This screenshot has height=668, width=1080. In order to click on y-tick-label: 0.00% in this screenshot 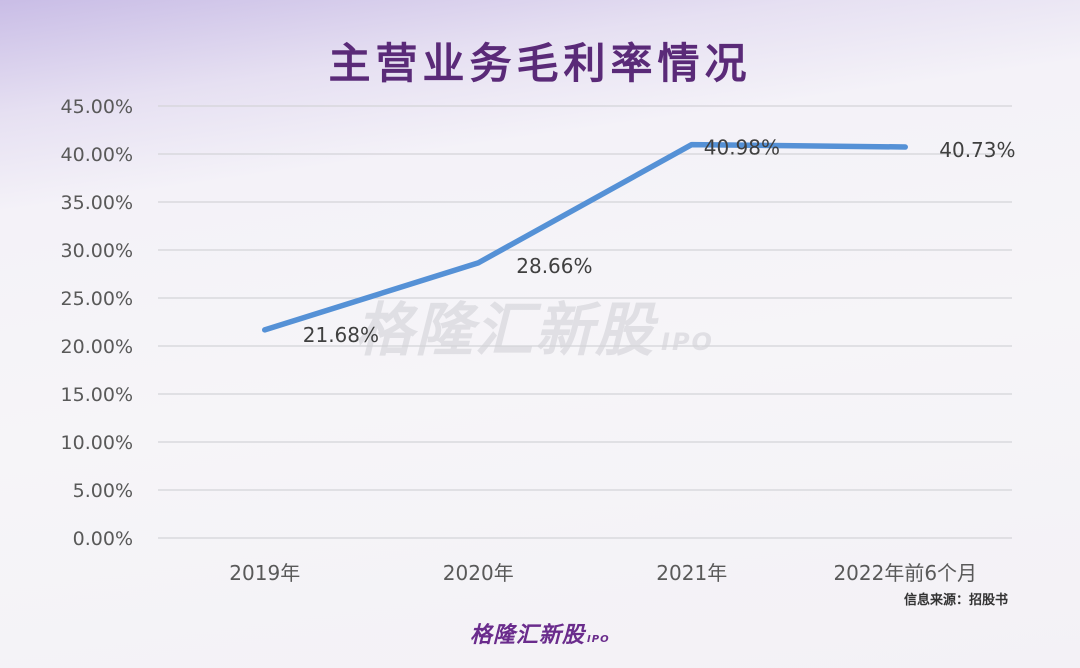, I will do `click(103, 539)`.